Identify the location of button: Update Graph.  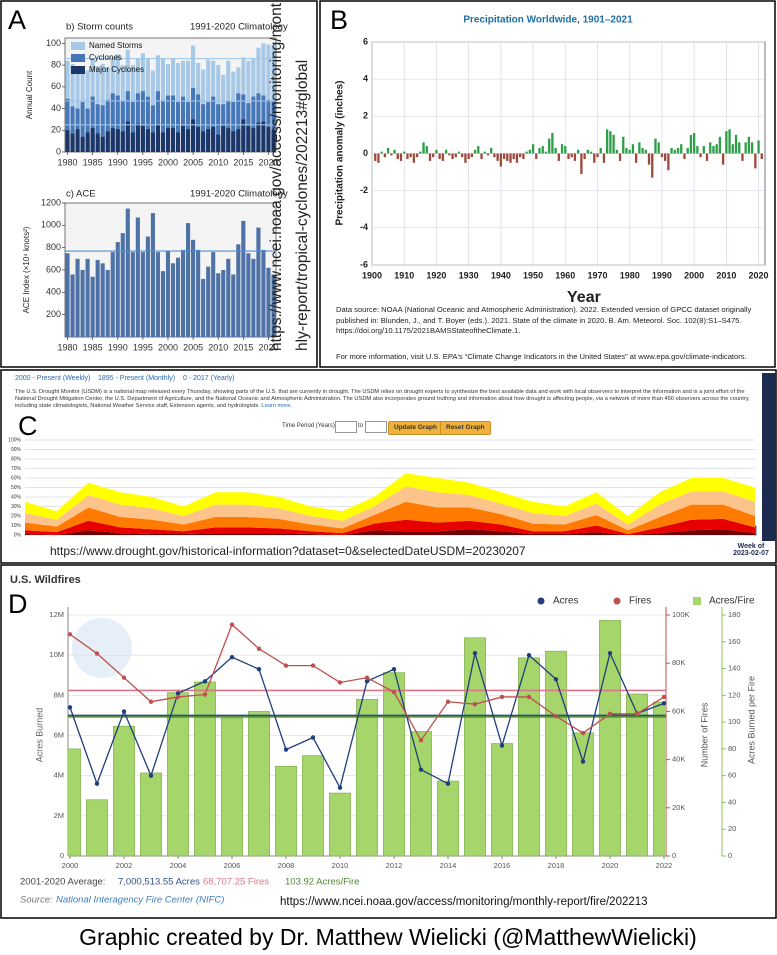
(415, 428).